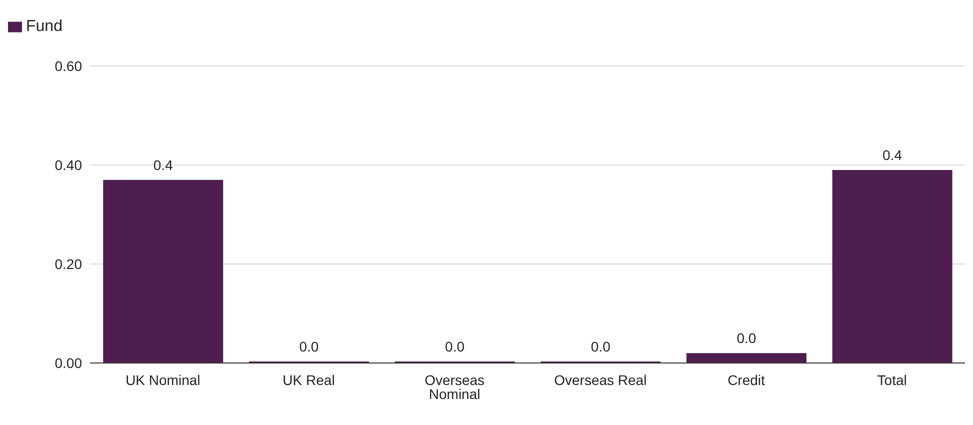 This screenshot has width=973, height=425. Describe the element at coordinates (747, 380) in the screenshot. I see `x-tick-label: Credit` at that location.